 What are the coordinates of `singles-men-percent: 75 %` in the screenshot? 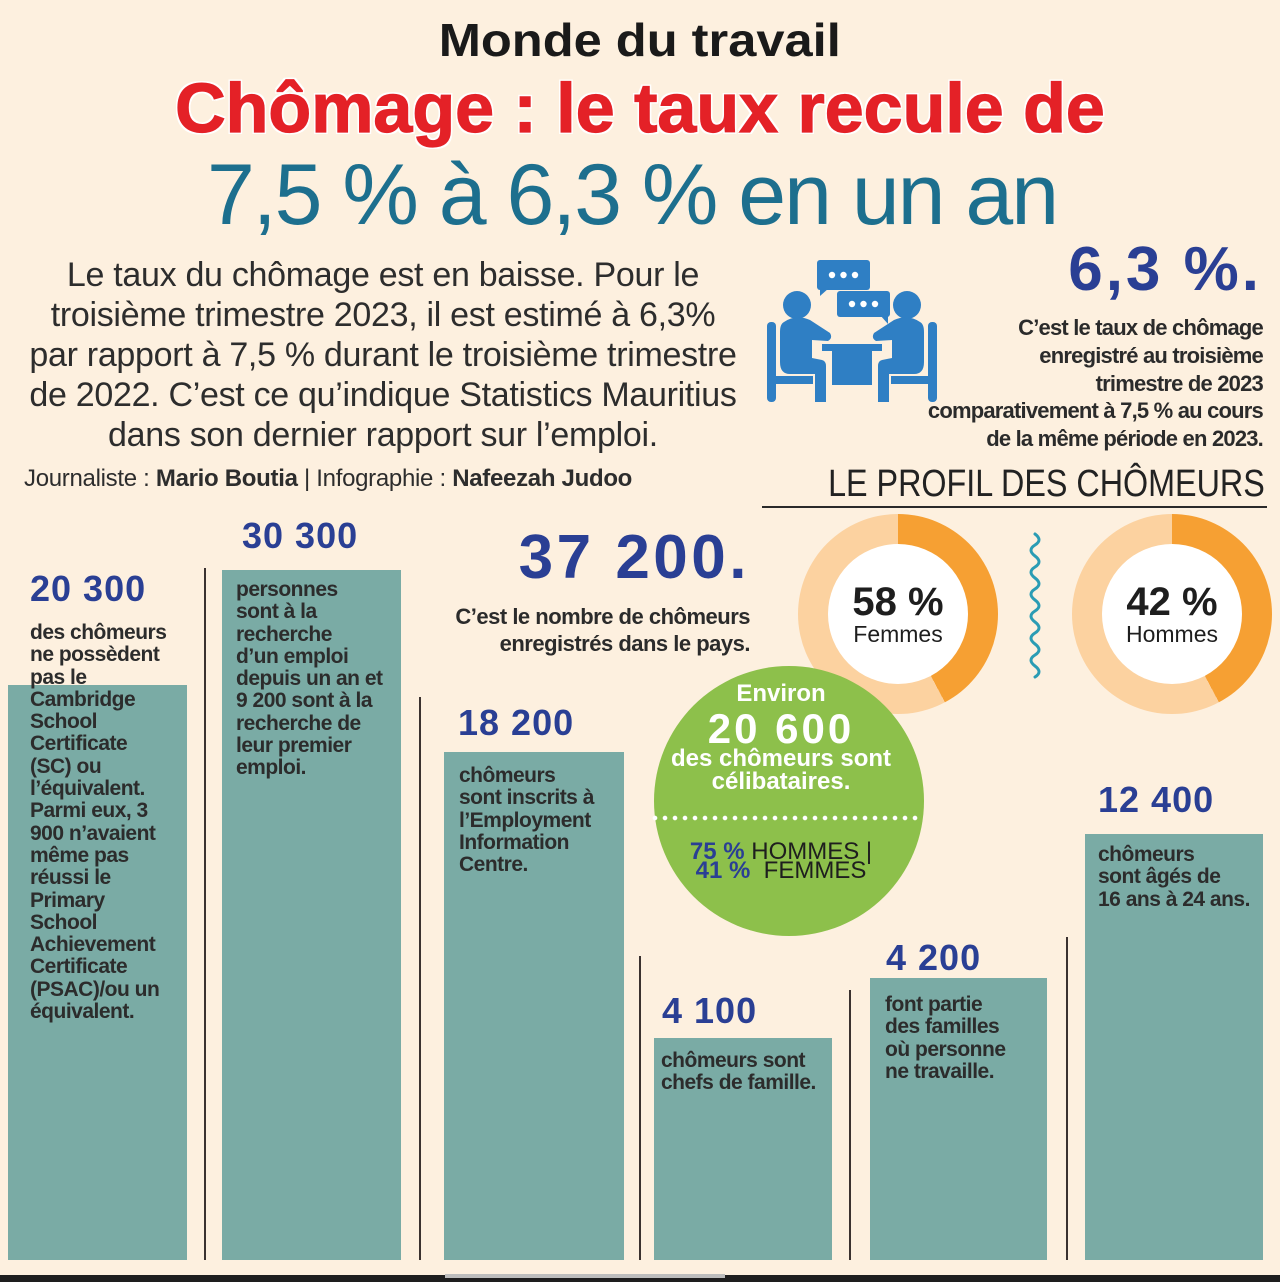 It's located at (717, 851).